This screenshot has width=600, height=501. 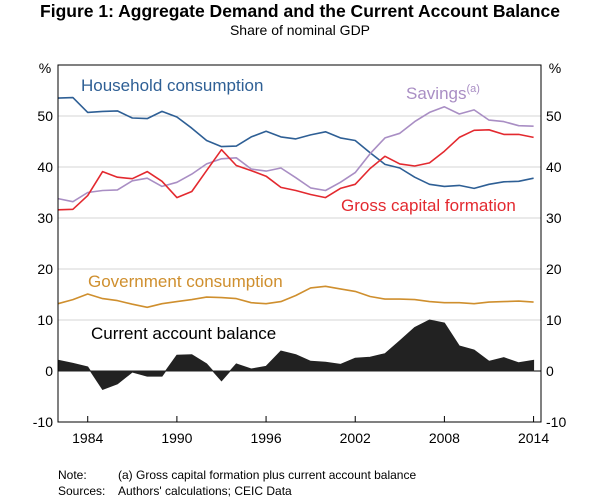 What do you see at coordinates (265, 438) in the screenshot?
I see `x-tick-label: 1996` at bounding box center [265, 438].